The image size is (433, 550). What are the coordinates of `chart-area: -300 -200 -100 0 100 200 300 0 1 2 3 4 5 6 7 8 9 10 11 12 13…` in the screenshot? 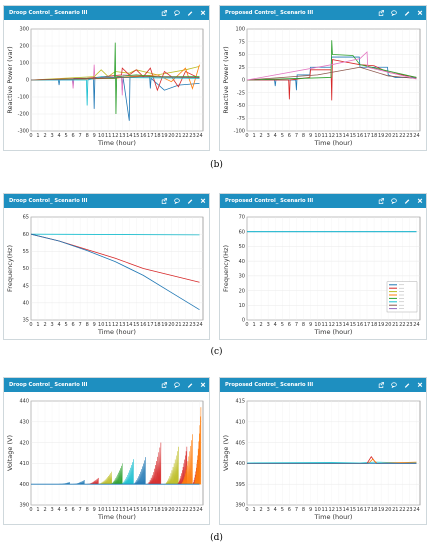 It's located at (106, 85).